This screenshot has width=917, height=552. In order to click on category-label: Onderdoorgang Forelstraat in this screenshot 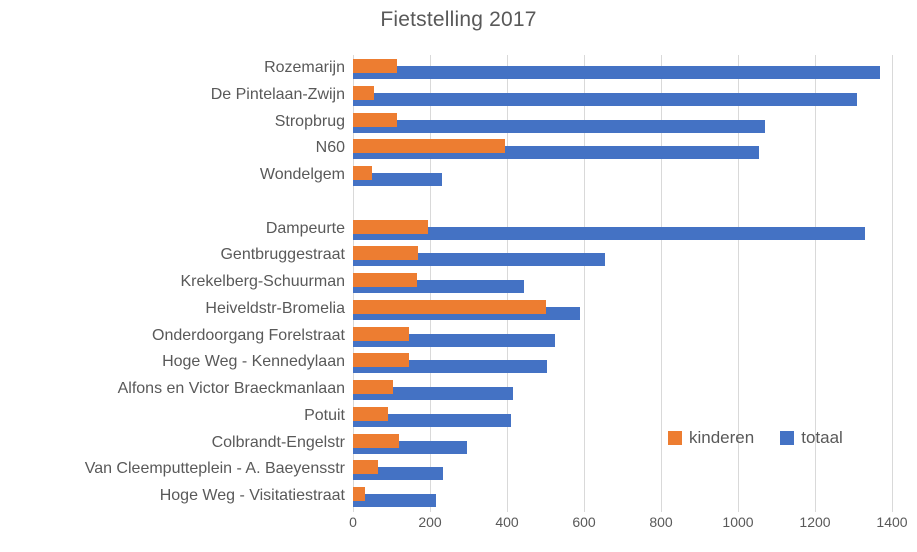, I will do `click(248, 335)`.